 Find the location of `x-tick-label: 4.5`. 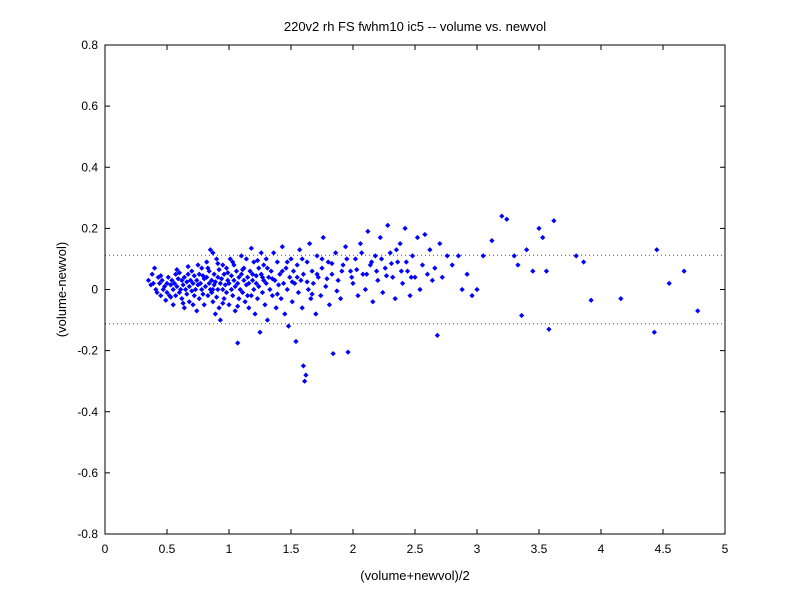

x-tick-label: 4.5 is located at coordinates (663, 549).